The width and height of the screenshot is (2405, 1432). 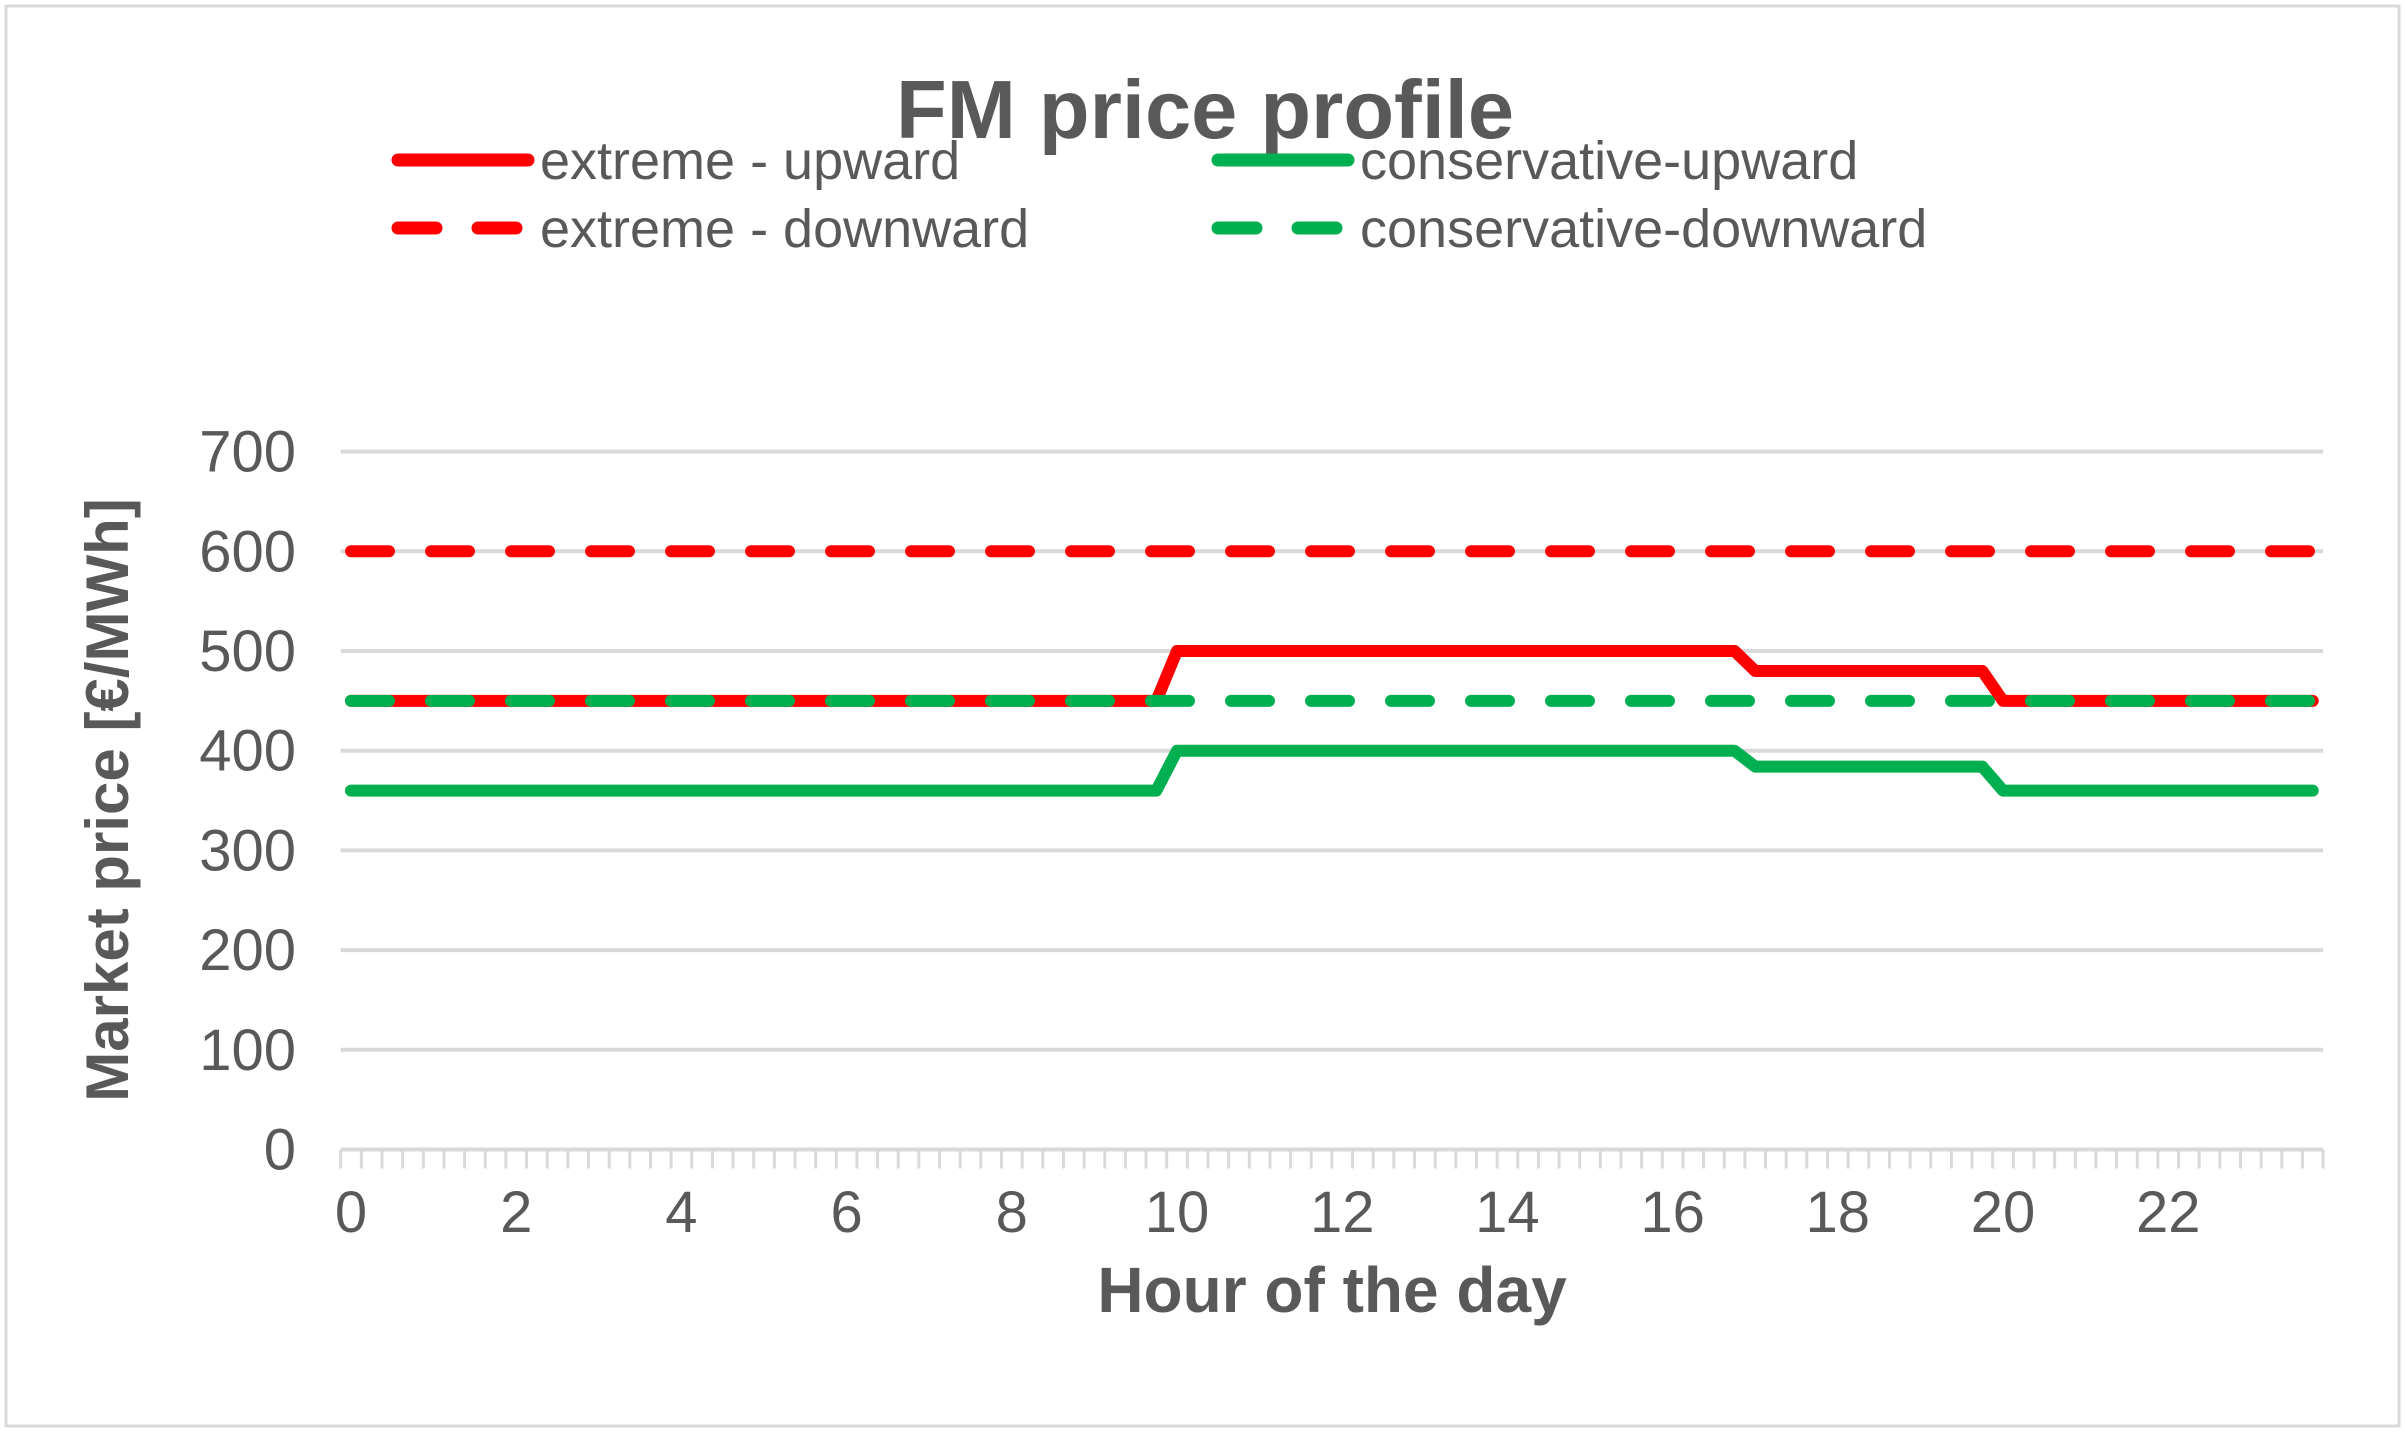 I want to click on y-tick-label-600: 600, so click(x=247, y=551).